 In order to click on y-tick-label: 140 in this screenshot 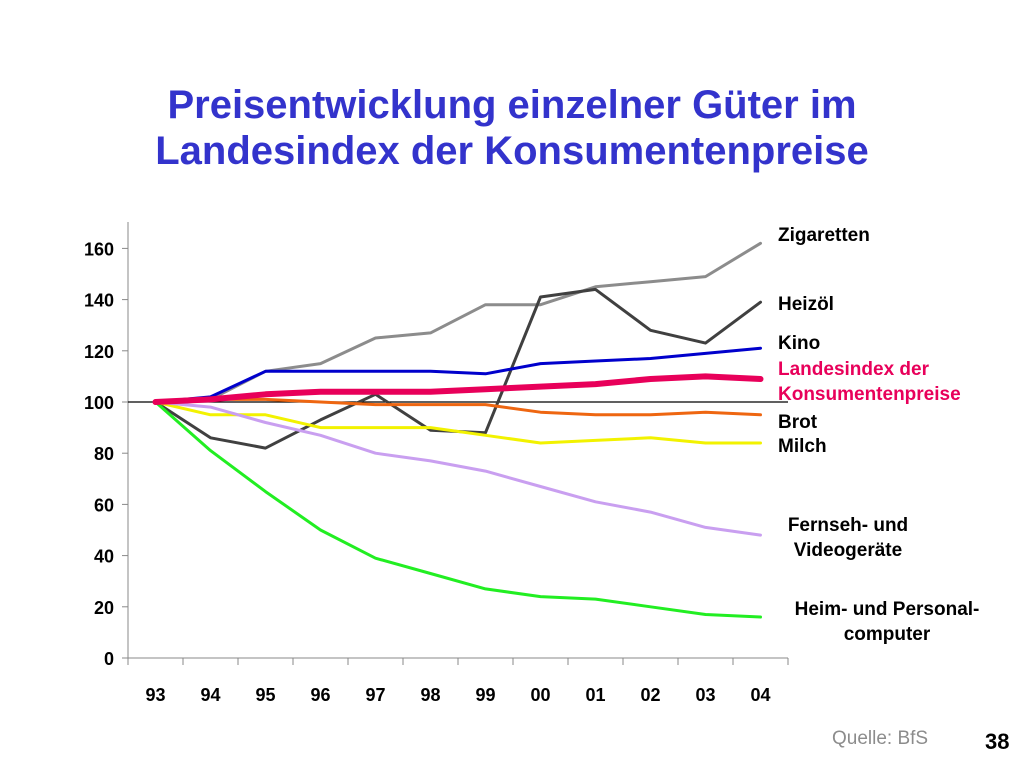, I will do `click(99, 301)`.